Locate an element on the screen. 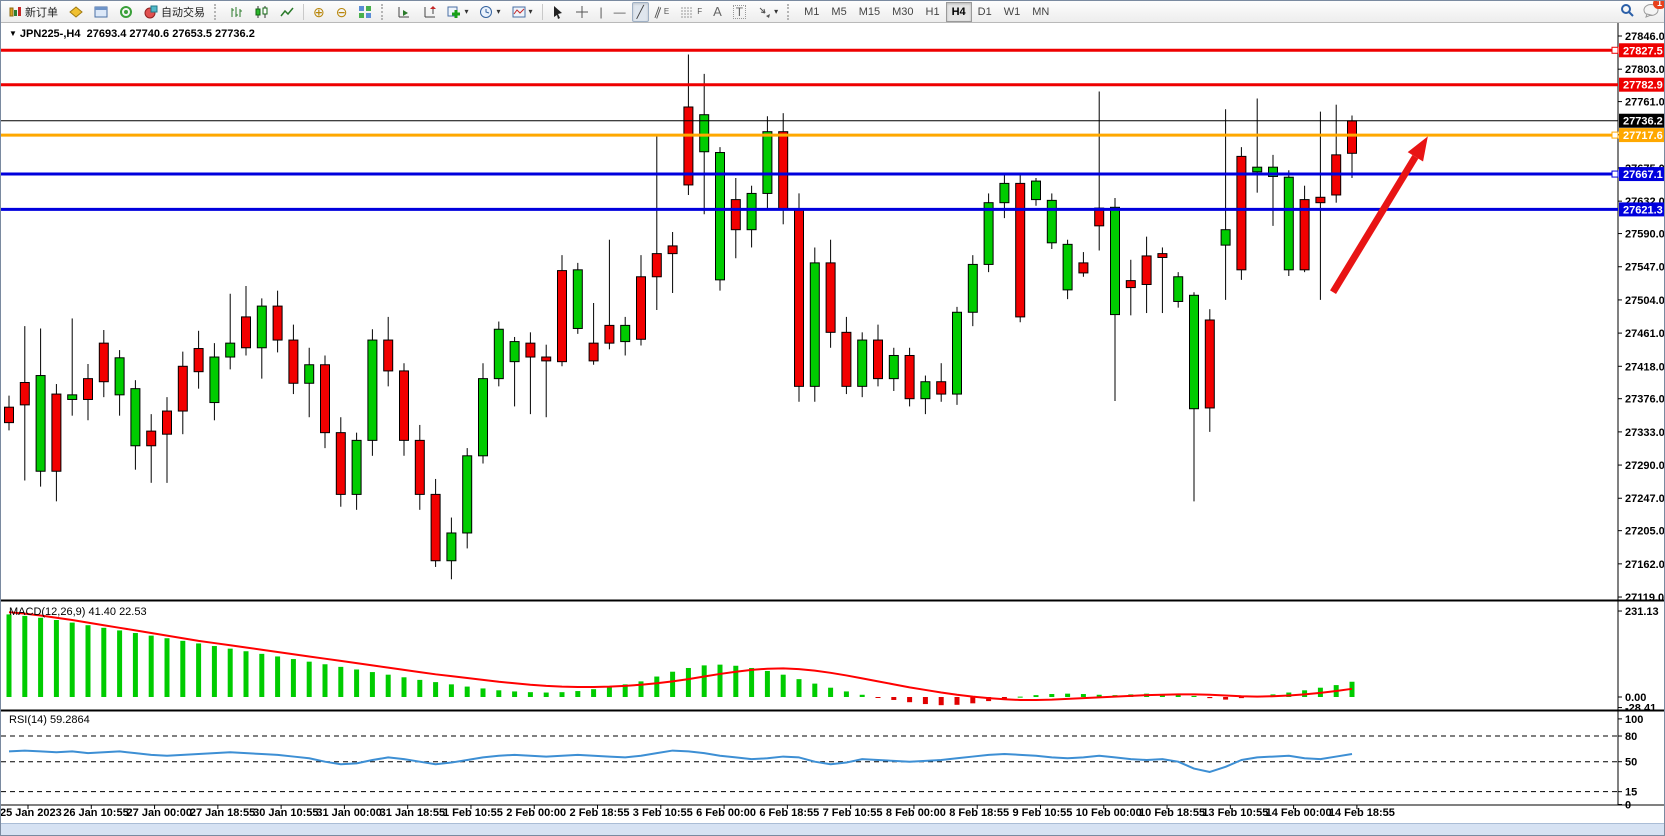 The height and width of the screenshot is (836, 1665). horizontal-scrollbar is located at coordinates (832, 829).